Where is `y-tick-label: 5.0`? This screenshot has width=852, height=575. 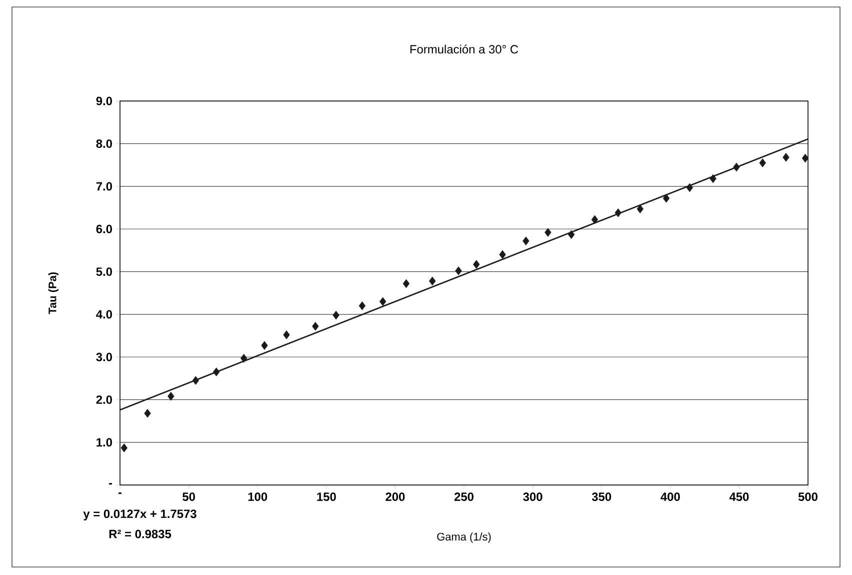
y-tick-label: 5.0 is located at coordinates (104, 271).